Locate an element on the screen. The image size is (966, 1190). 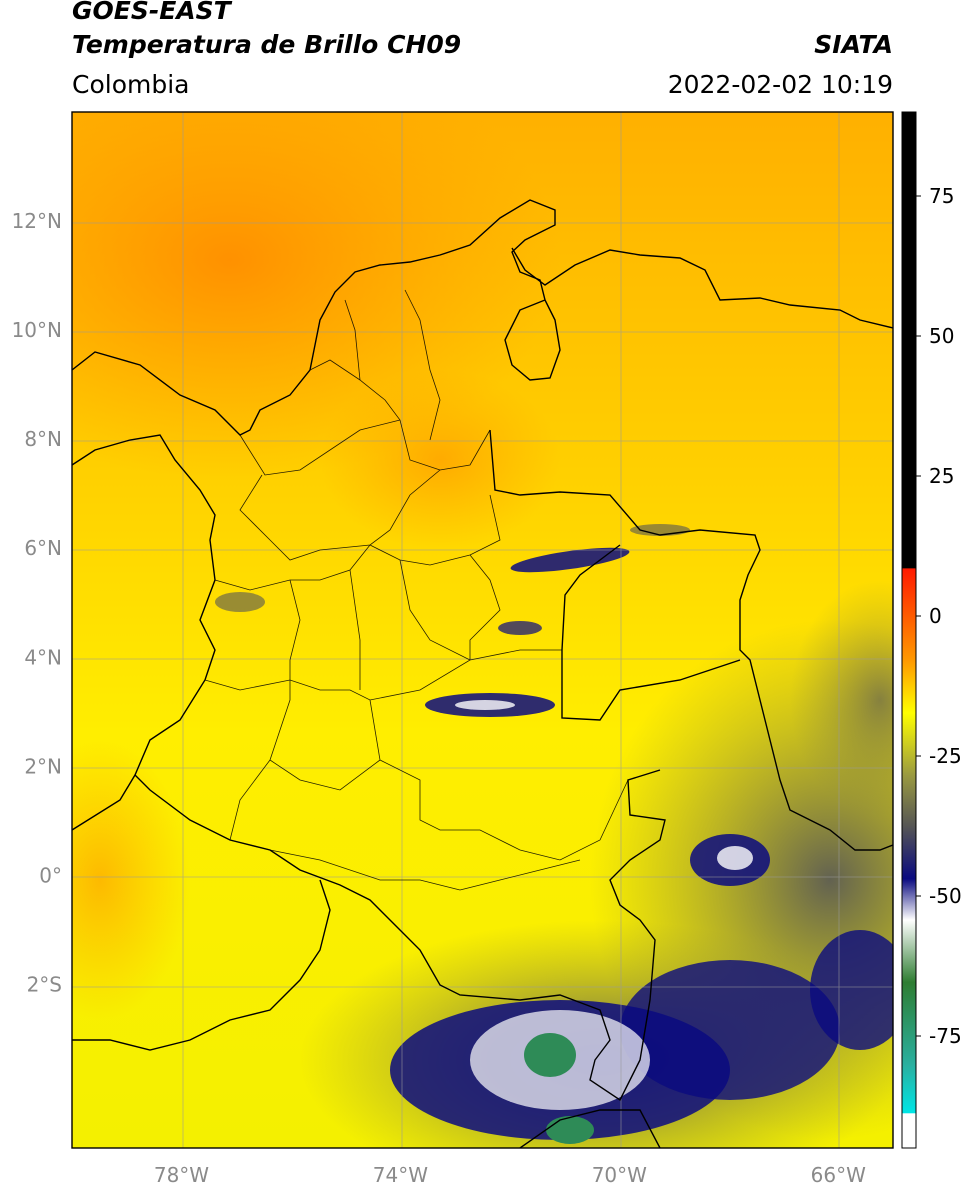
product-title: Temperatura de Brillo CH09 is located at coordinates (267, 44).